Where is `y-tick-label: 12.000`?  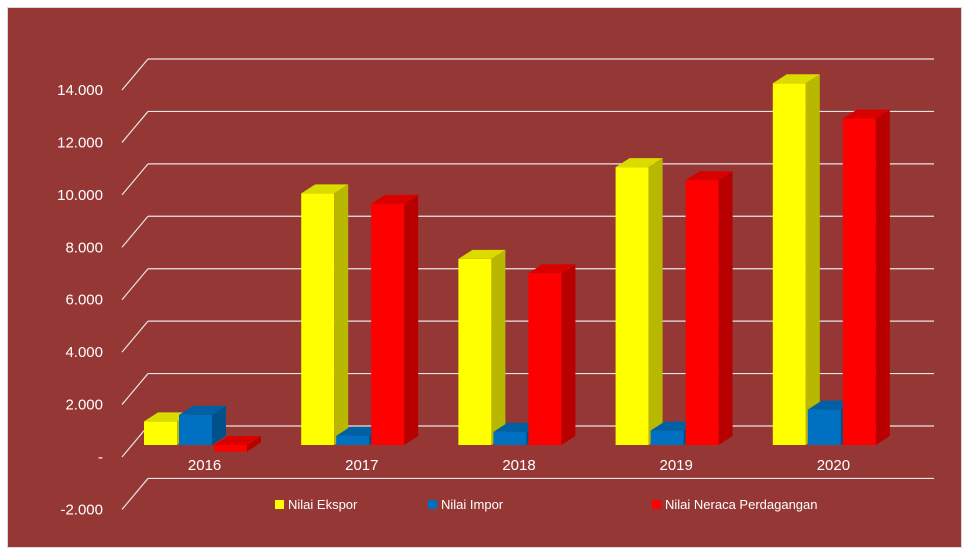
y-tick-label: 12.000 is located at coordinates (80, 142).